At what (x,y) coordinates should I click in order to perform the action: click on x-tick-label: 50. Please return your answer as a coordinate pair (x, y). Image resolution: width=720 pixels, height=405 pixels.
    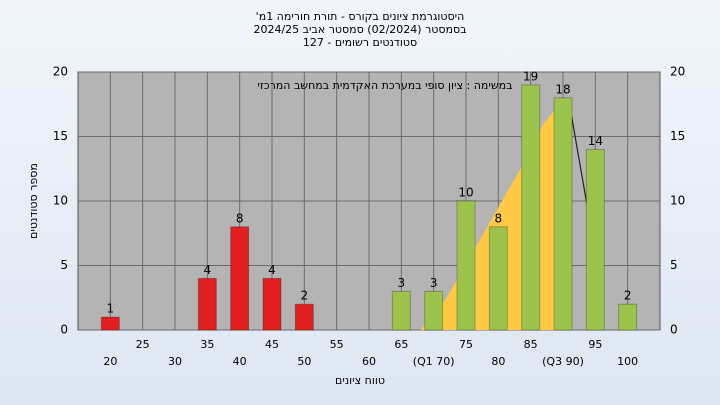
    Looking at the image, I should click on (304, 361).